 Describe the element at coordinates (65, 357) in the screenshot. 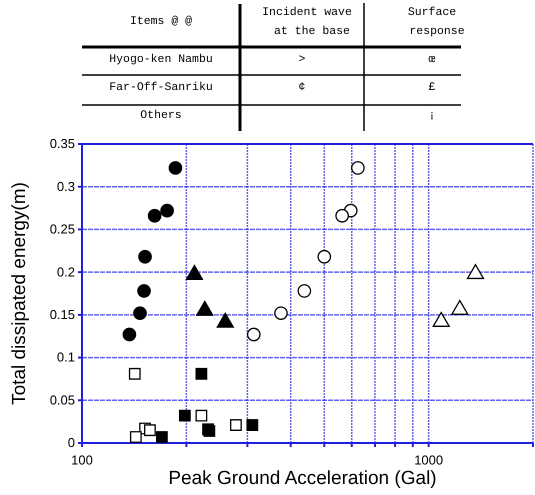

I see `y-tick-label: 0.1` at that location.